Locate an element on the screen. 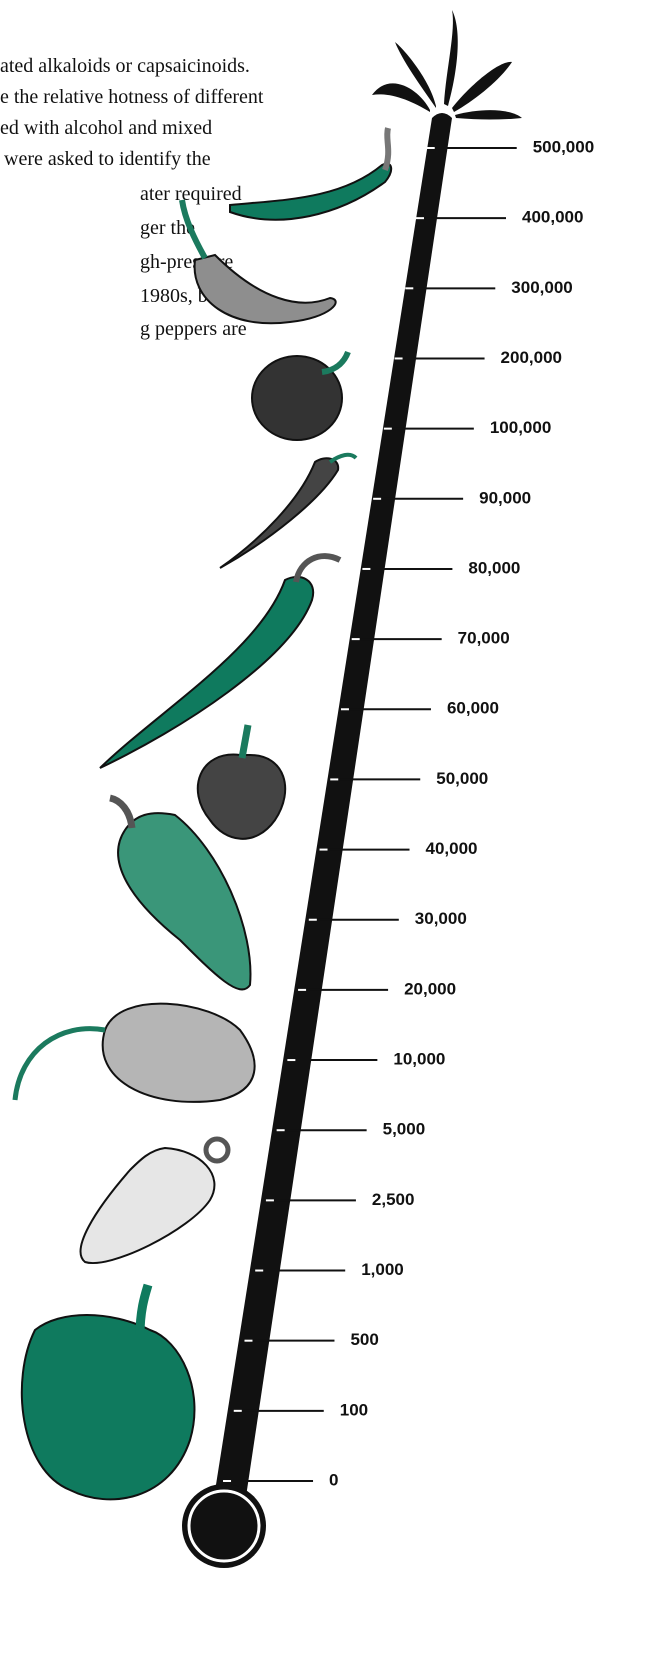 The image size is (649, 1660). scale-label: 40,000 is located at coordinates (452, 848).